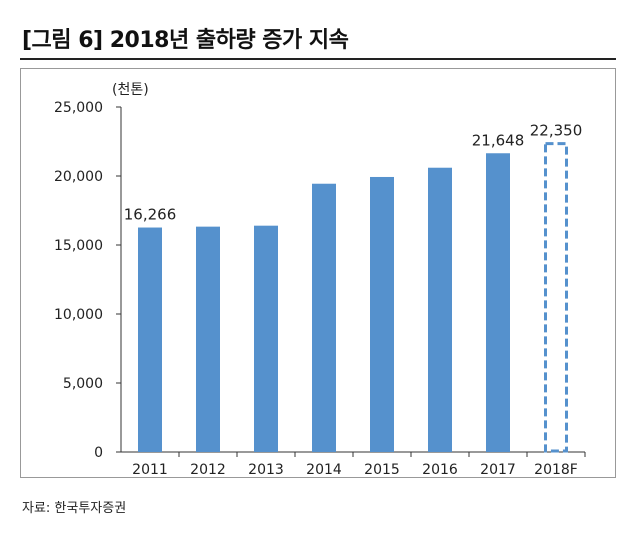 The width and height of the screenshot is (629, 533). Describe the element at coordinates (208, 470) in the screenshot. I see `x-tick-label: 2012` at that location.